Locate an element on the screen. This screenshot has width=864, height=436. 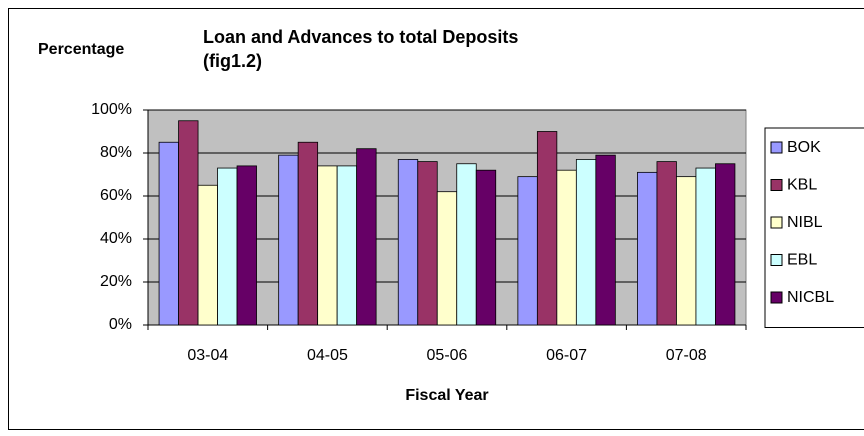
chart-subtitle: (fig1.2) is located at coordinates (232, 61).